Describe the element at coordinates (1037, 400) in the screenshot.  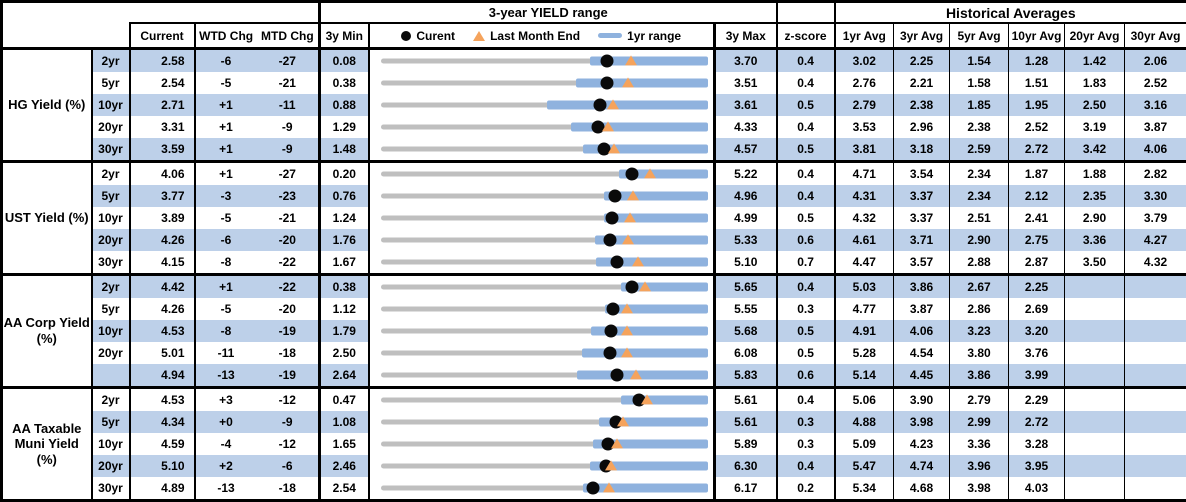
I see `10yr-avg-cell: 2.29` at that location.